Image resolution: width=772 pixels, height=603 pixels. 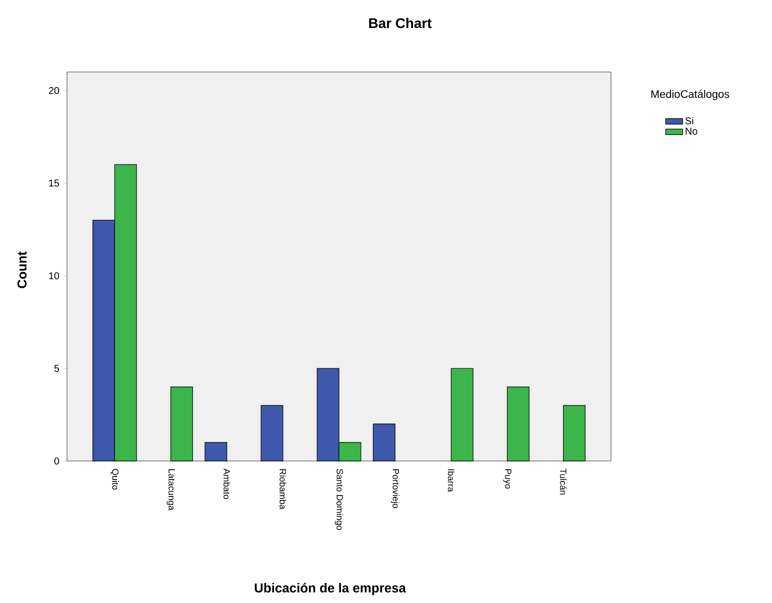 I want to click on x-tick-label: Ambato, so click(x=227, y=484).